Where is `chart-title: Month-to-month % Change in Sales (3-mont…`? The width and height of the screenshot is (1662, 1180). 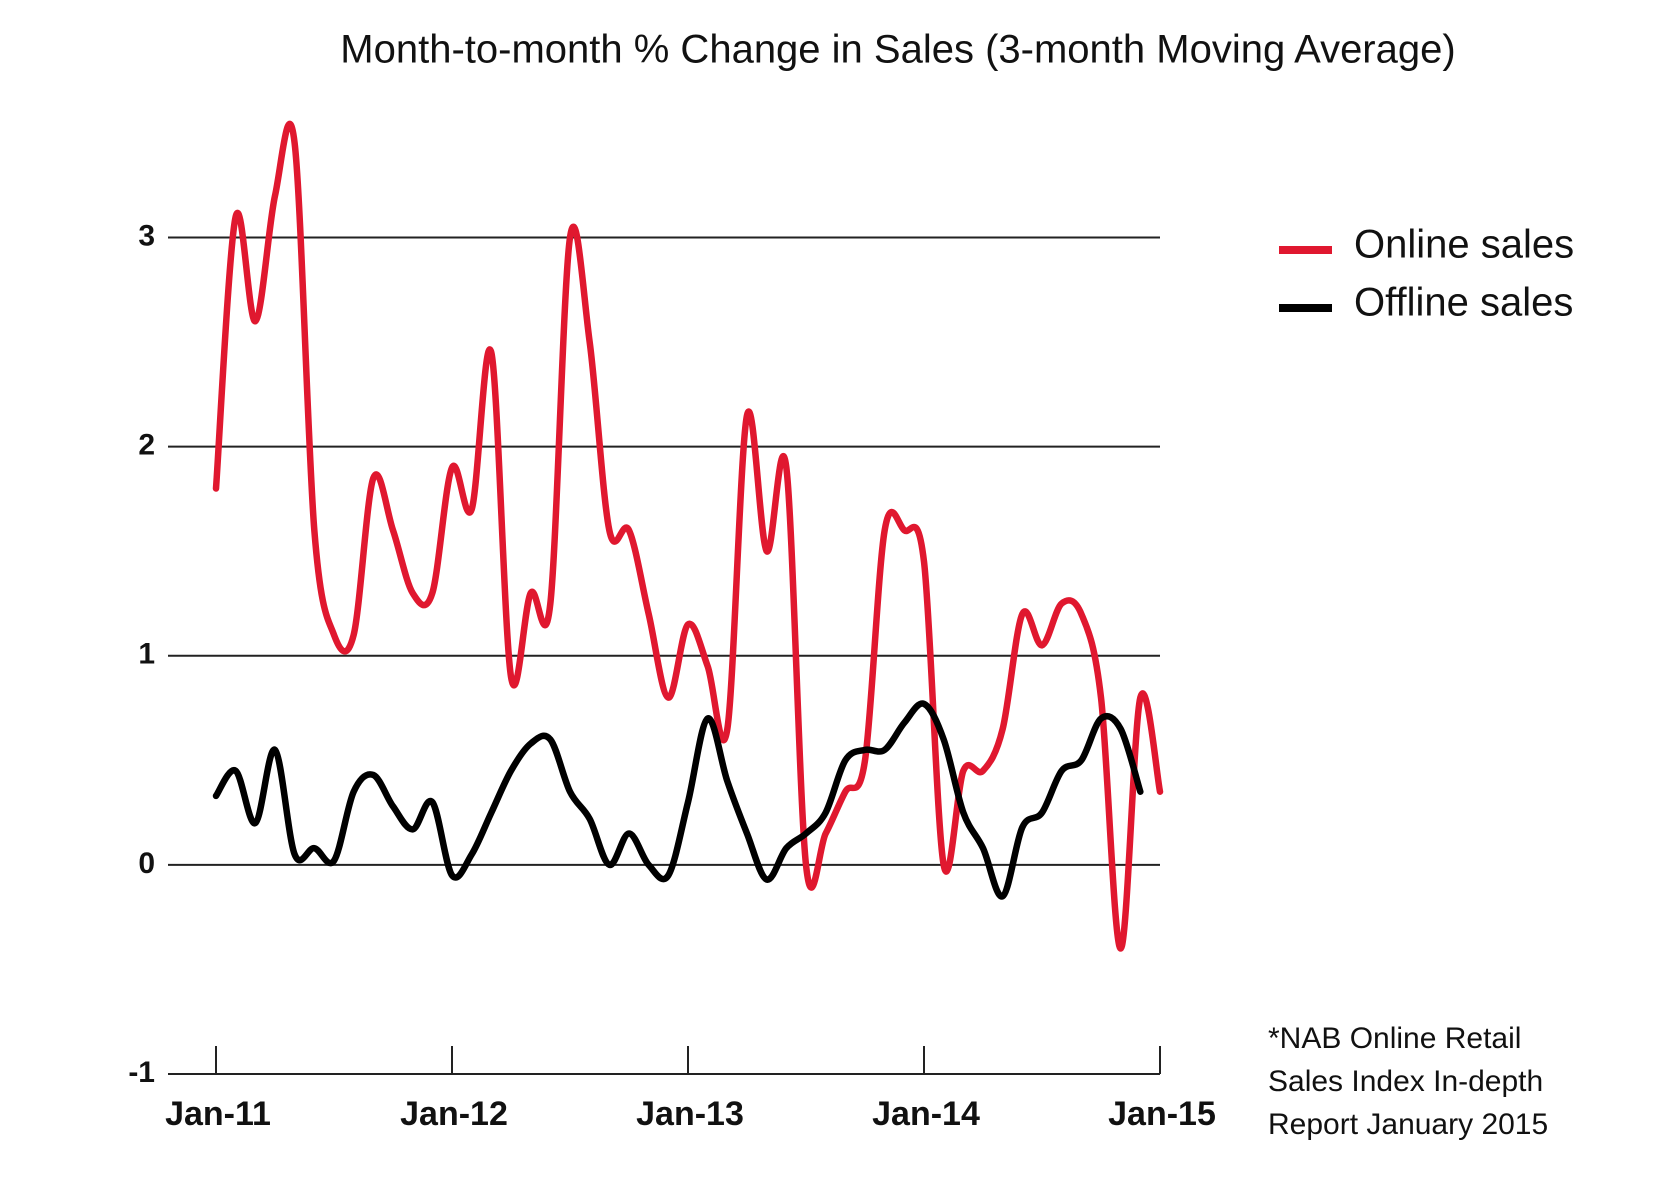 chart-title: Month-to-month % Change in Sales (3-mont… is located at coordinates (897, 50).